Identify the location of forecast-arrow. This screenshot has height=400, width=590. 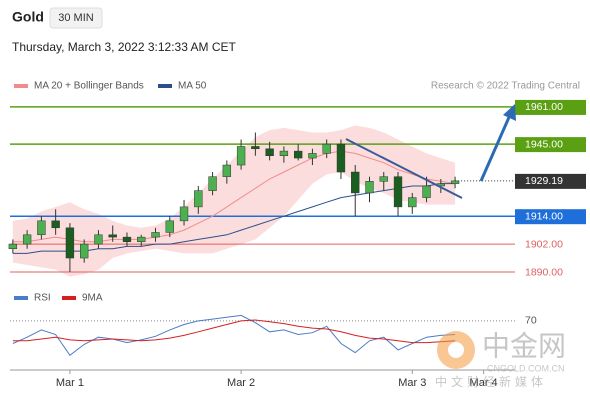
(495, 148).